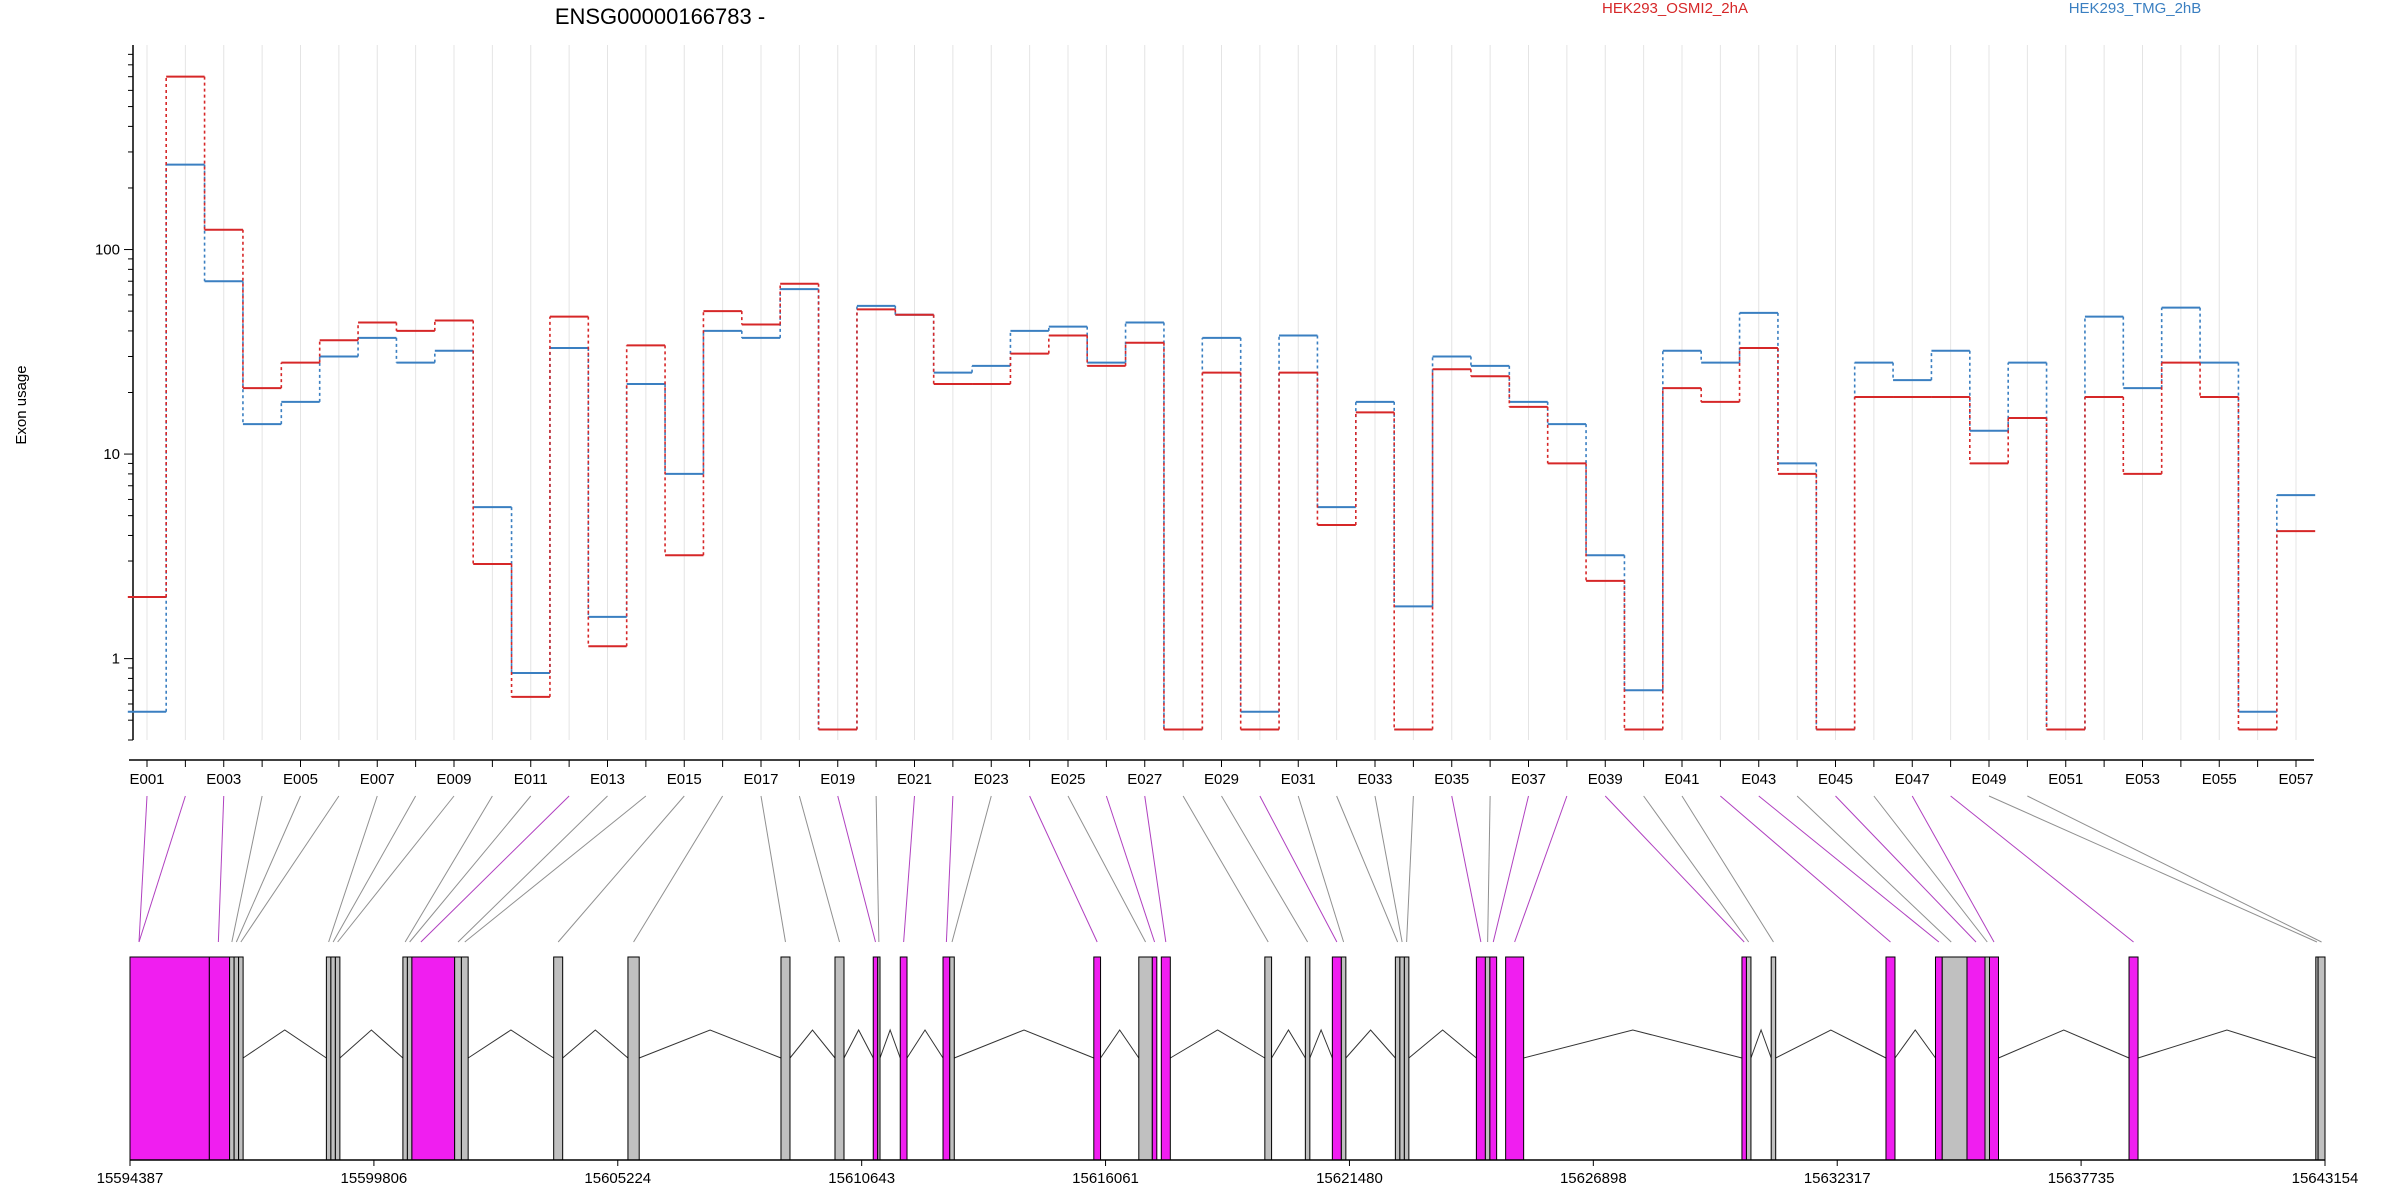 This screenshot has height=1200, width=2400. What do you see at coordinates (839, 1058) in the screenshot?
I see `exon-box-e018` at bounding box center [839, 1058].